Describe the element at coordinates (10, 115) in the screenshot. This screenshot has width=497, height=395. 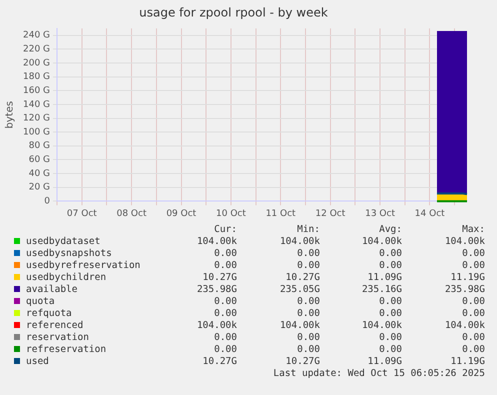
I see `y-axis-title: bytes` at that location.